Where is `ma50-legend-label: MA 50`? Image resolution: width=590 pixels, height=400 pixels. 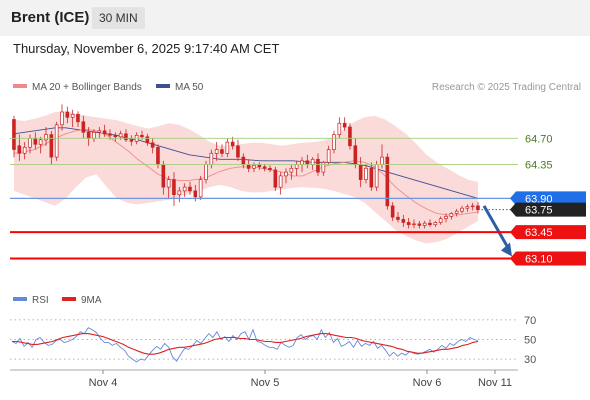 ma50-legend-label: MA 50 is located at coordinates (189, 87).